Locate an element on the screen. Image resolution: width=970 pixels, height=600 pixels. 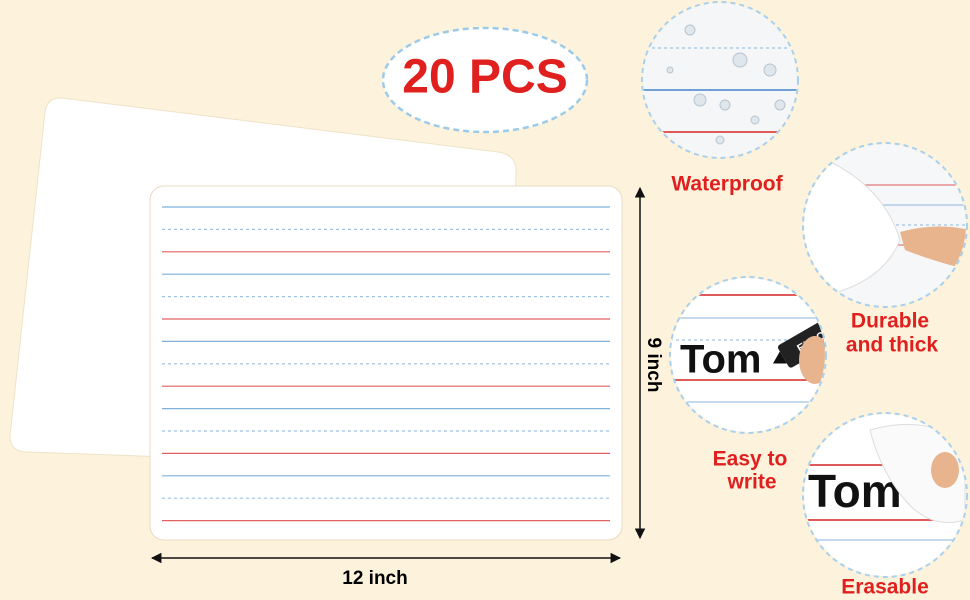
feature-label: Durable is located at coordinates (890, 321).